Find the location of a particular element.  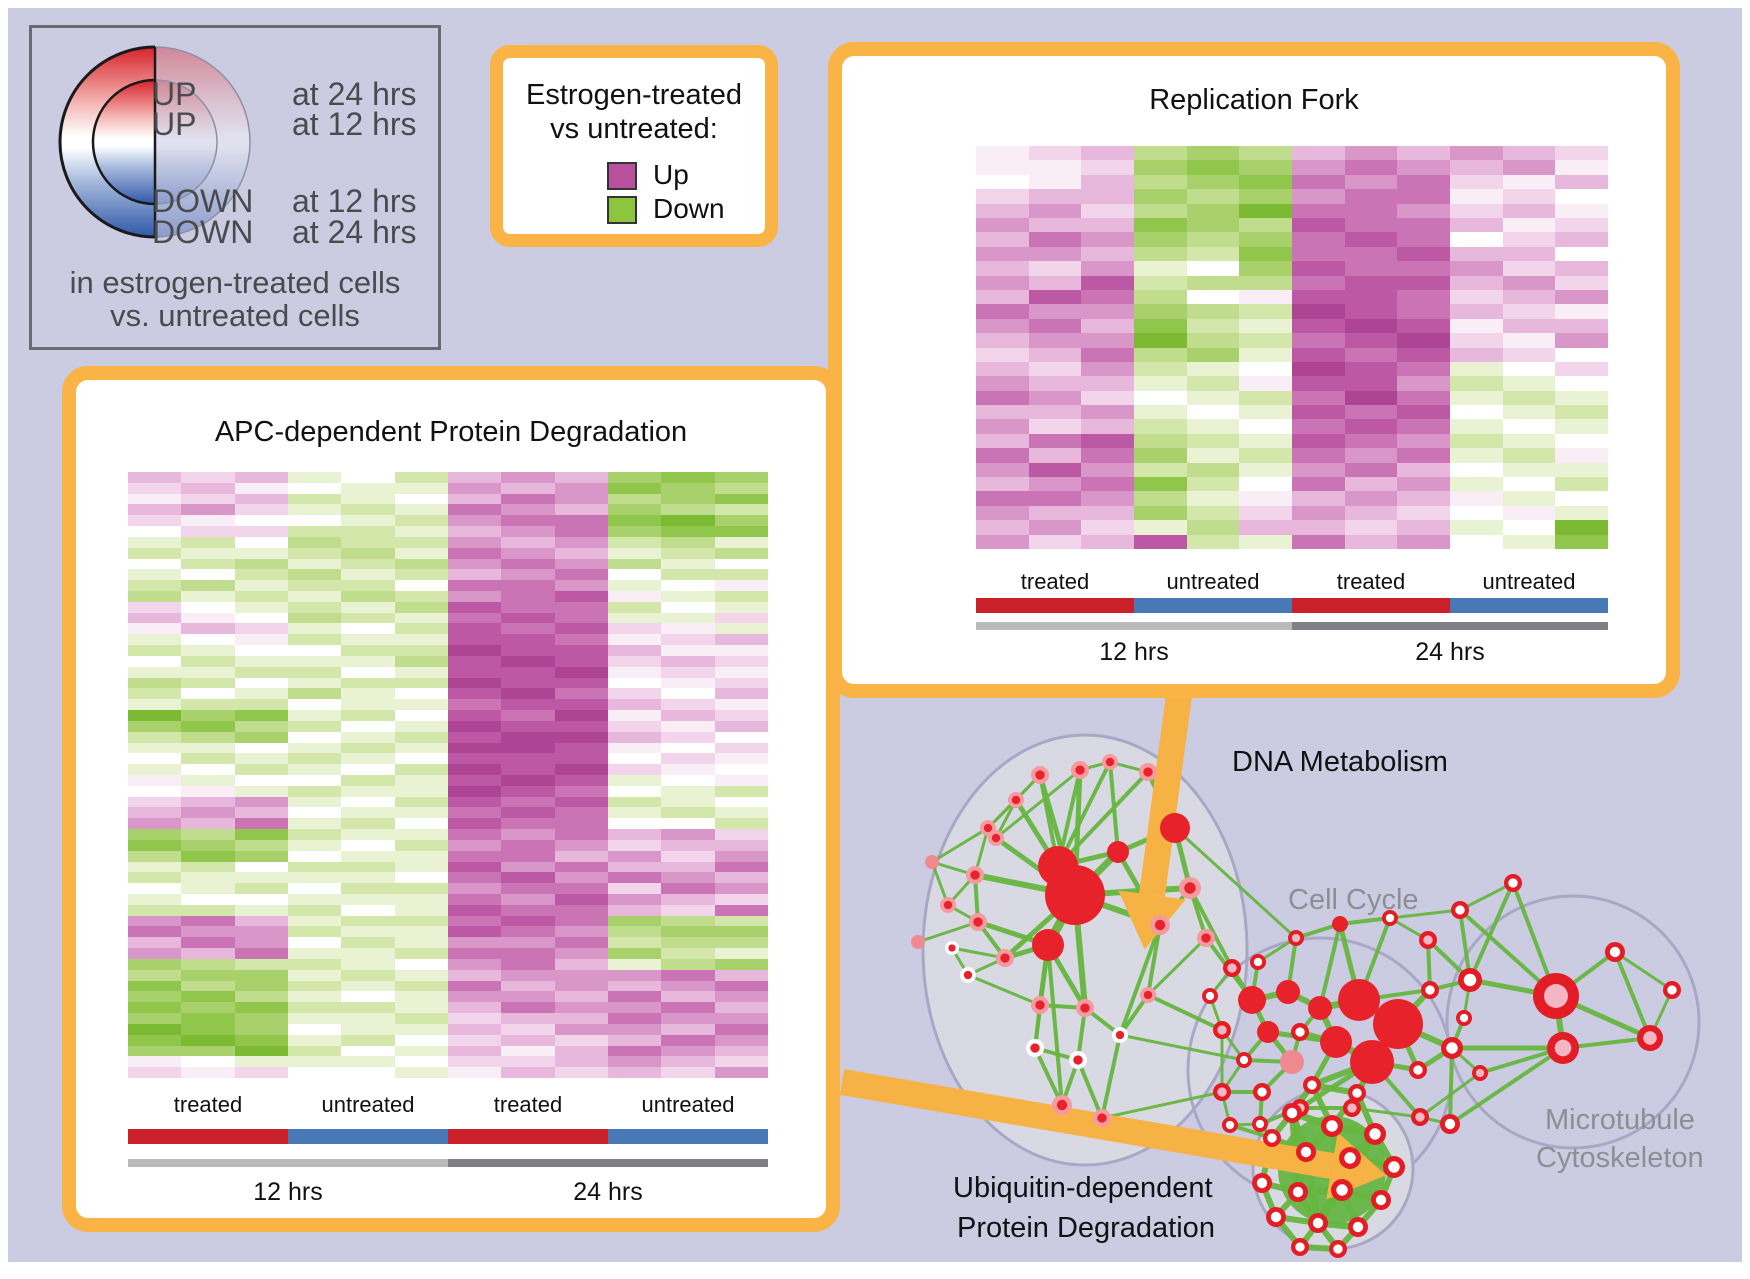

down-color-swatch is located at coordinates (622, 210).